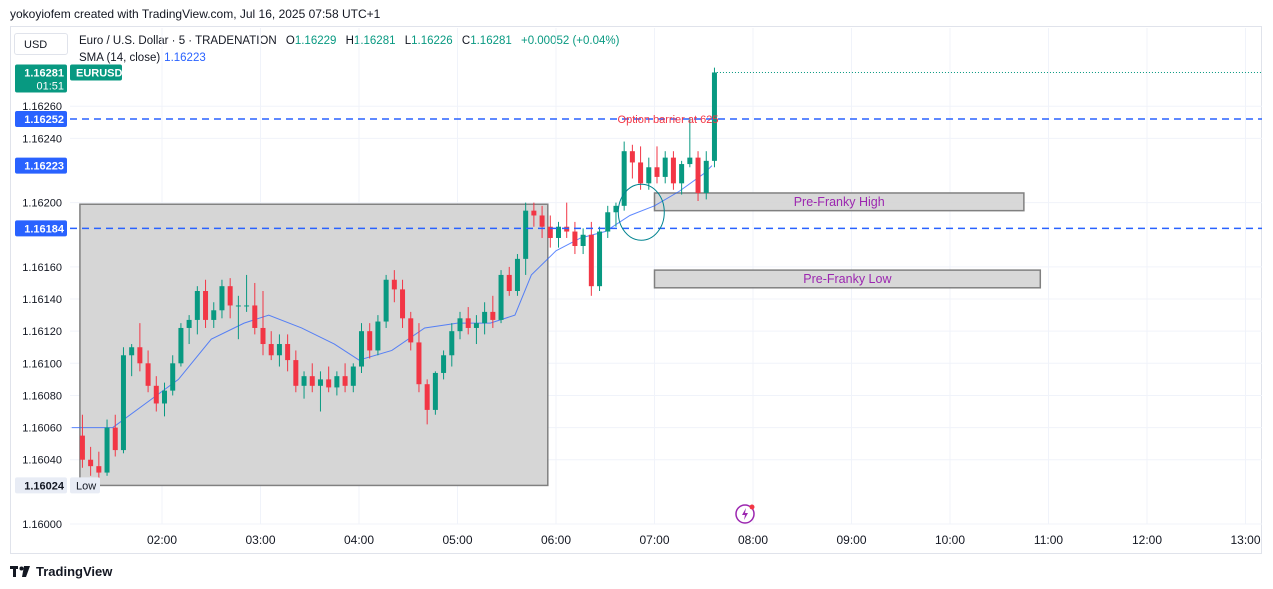 The width and height of the screenshot is (1273, 589). Describe the element at coordinates (374, 41) in the screenshot. I see `high-value: 1.16281` at that location.